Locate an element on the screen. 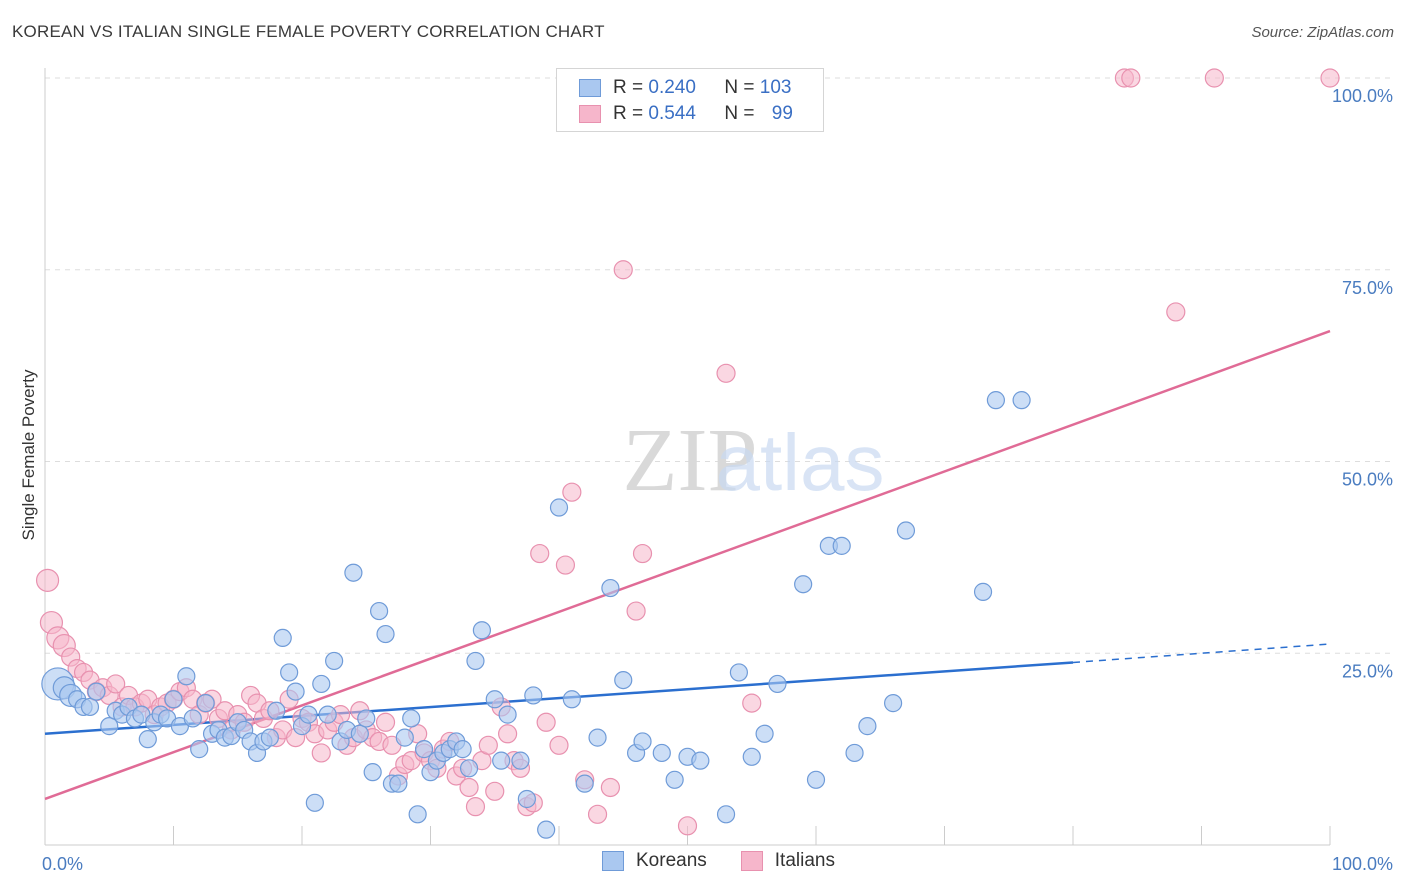  legend-r-value: 0.544 is located at coordinates (672, 113).